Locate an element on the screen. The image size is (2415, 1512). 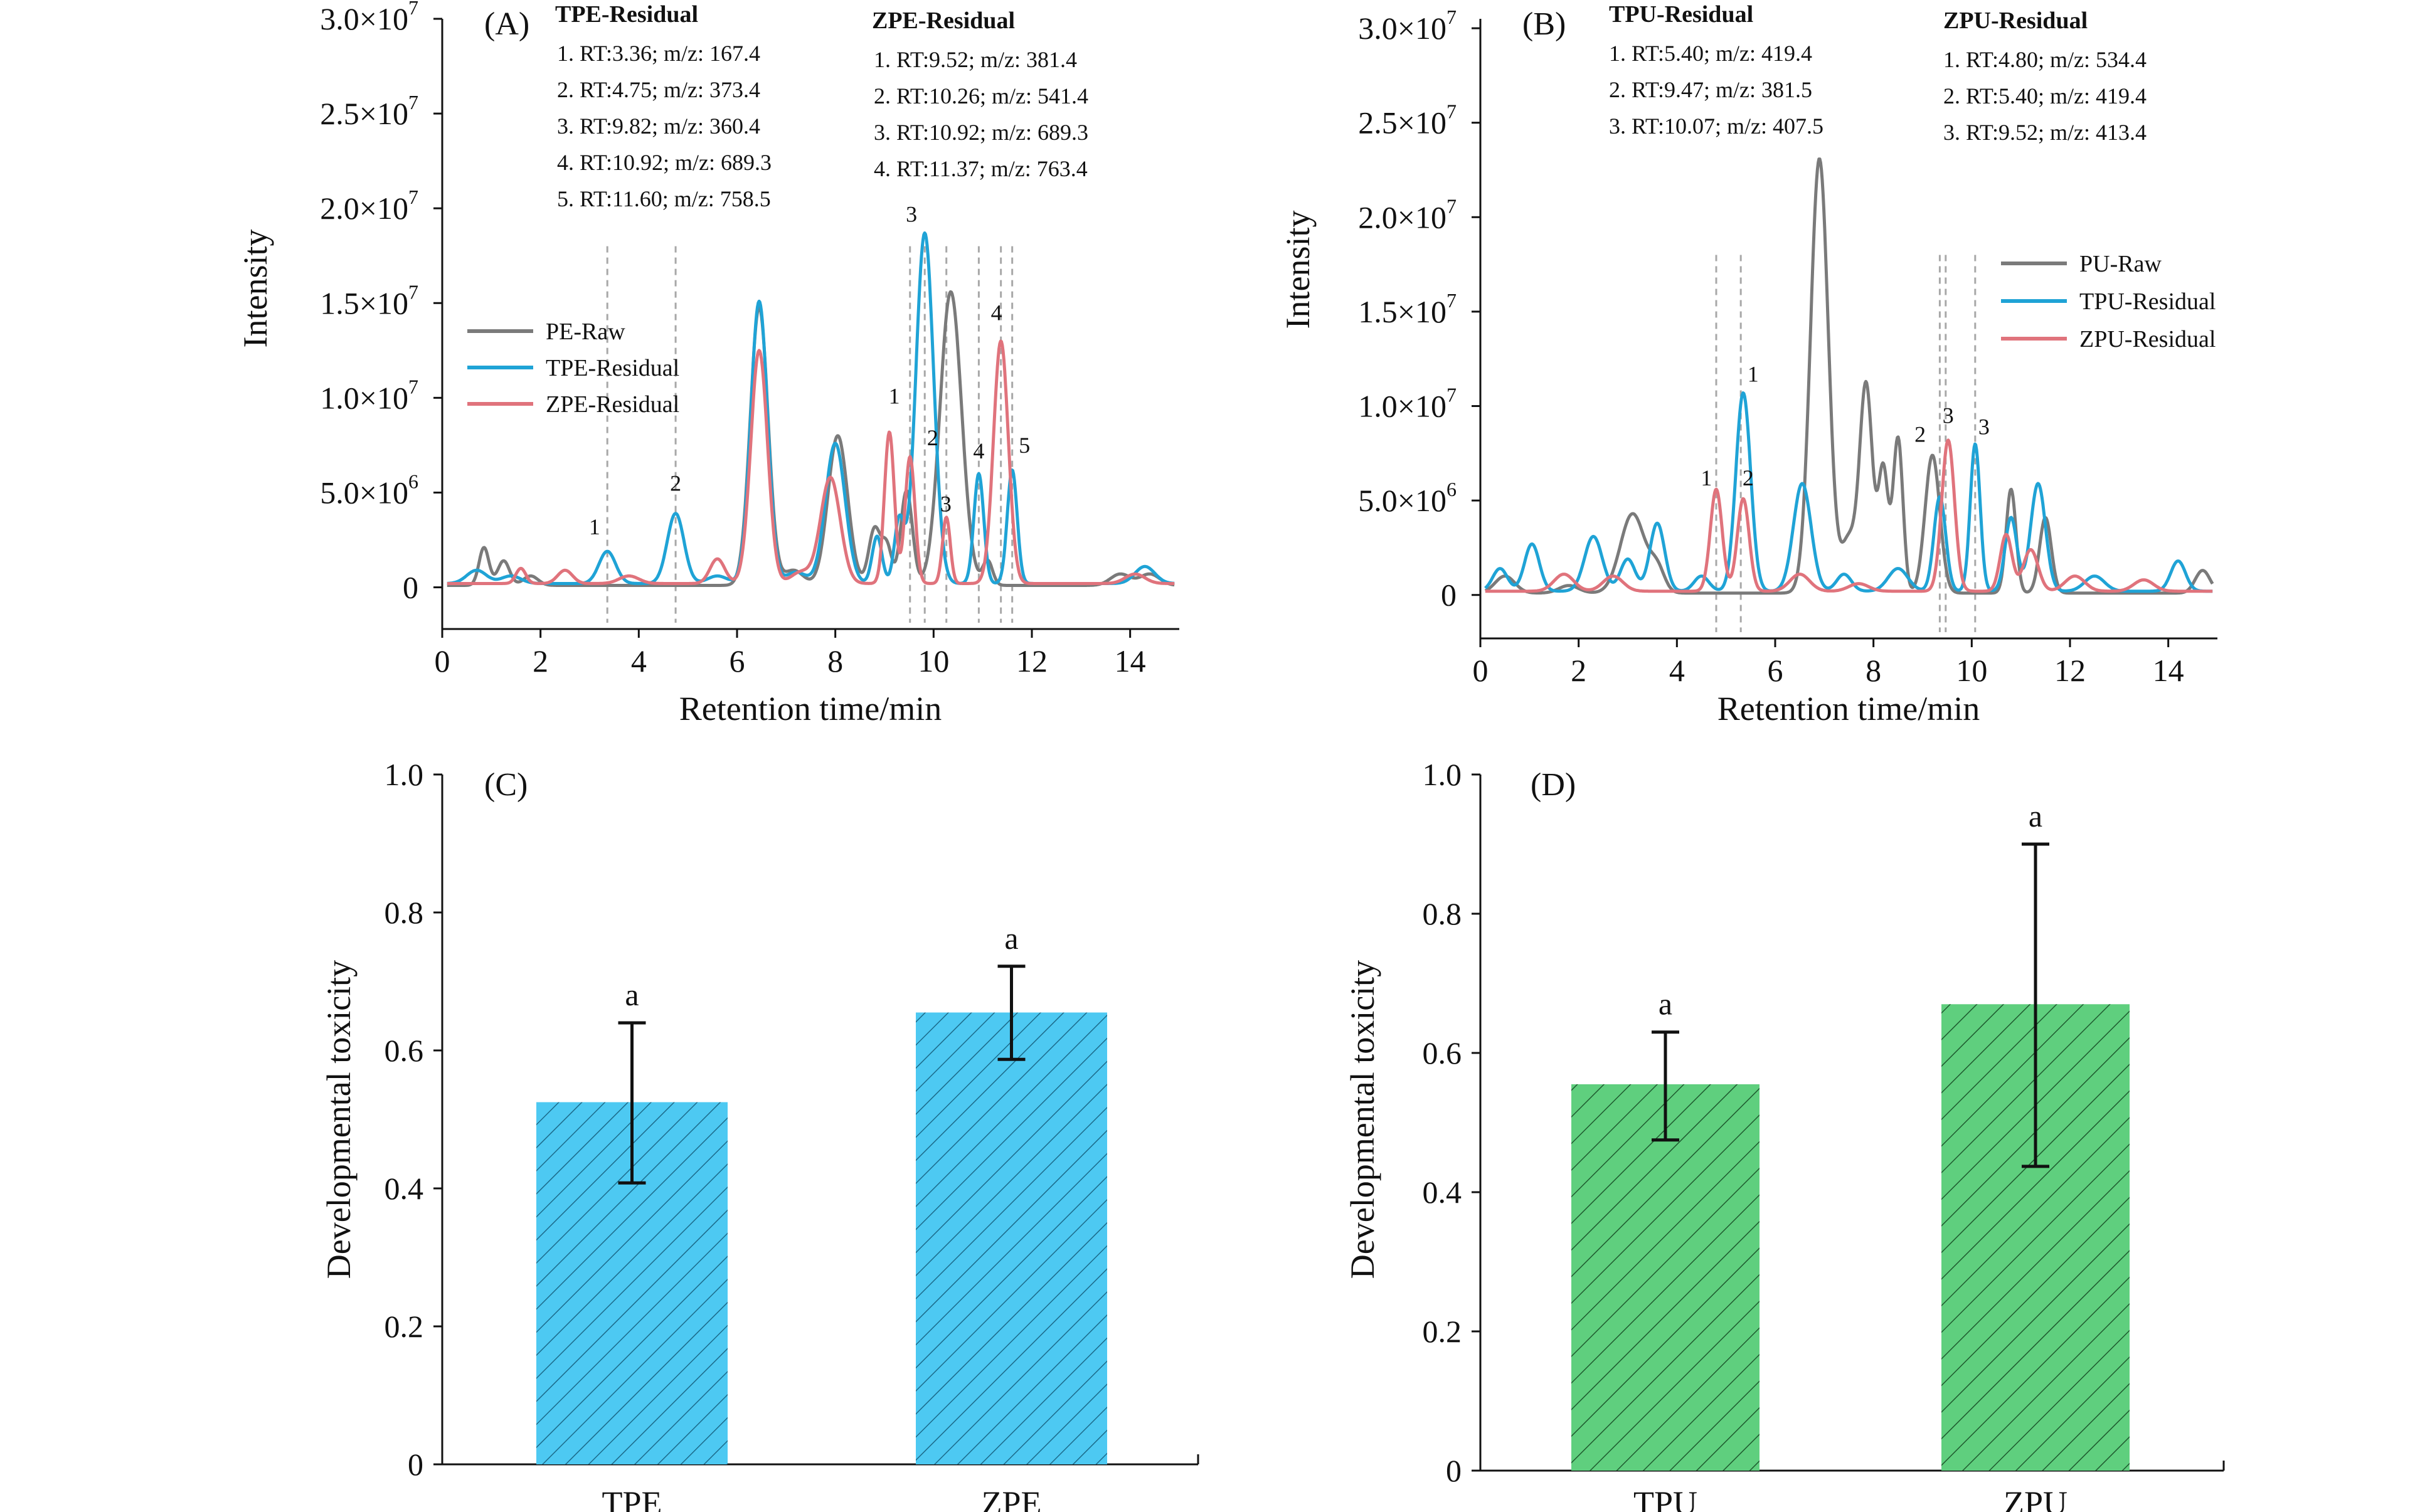
series-line-pu-raw is located at coordinates (1849, 376).